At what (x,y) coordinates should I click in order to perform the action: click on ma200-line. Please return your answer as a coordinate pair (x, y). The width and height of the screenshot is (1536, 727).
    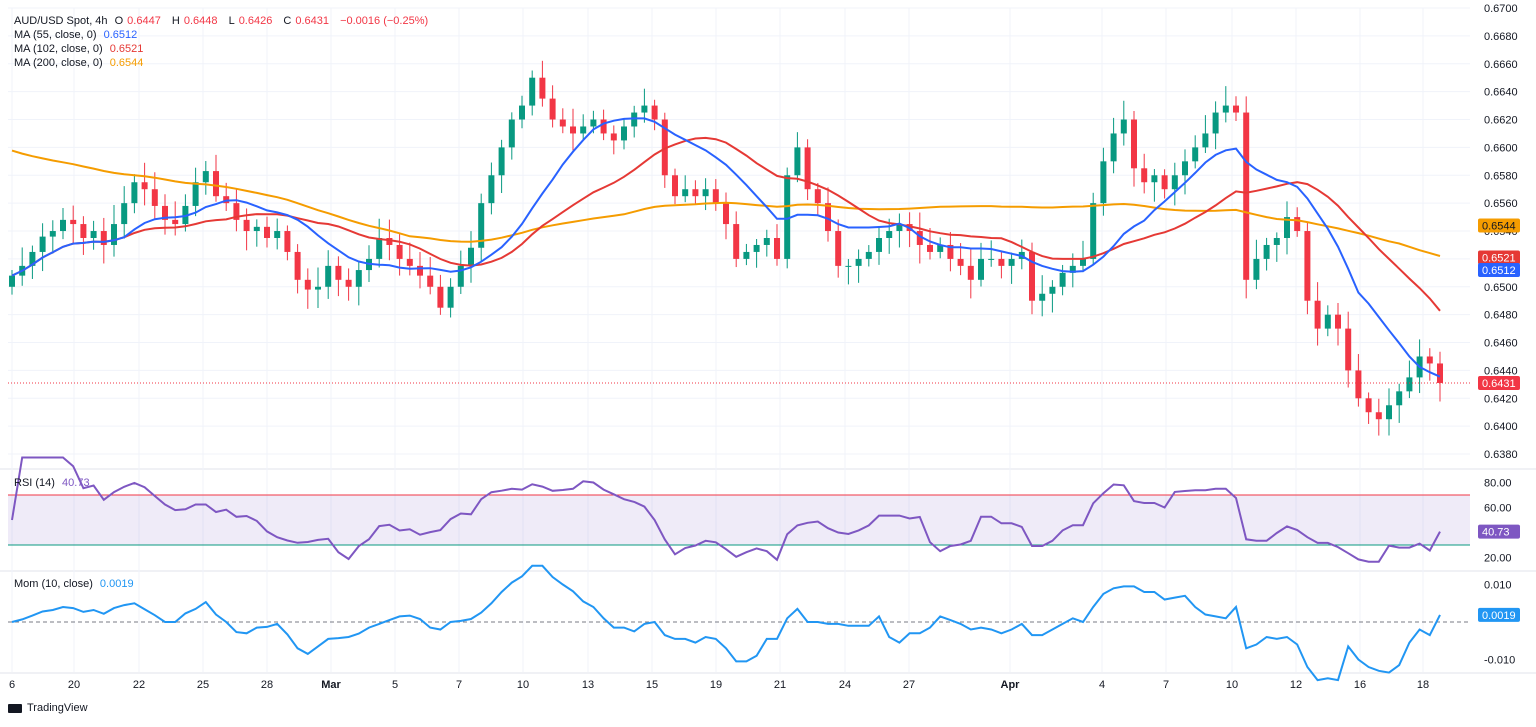
    Looking at the image, I should click on (726, 203).